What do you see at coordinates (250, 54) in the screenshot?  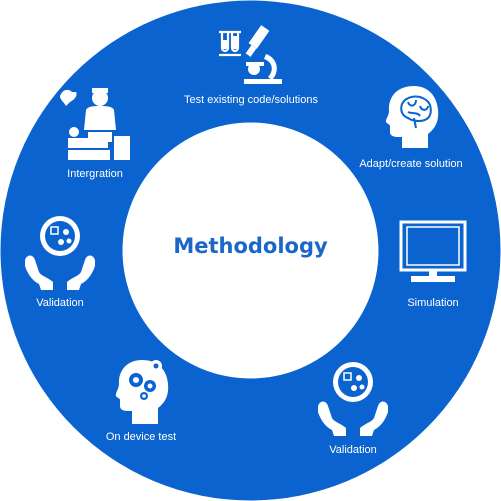 I see `microscope-test-tubes-icon` at bounding box center [250, 54].